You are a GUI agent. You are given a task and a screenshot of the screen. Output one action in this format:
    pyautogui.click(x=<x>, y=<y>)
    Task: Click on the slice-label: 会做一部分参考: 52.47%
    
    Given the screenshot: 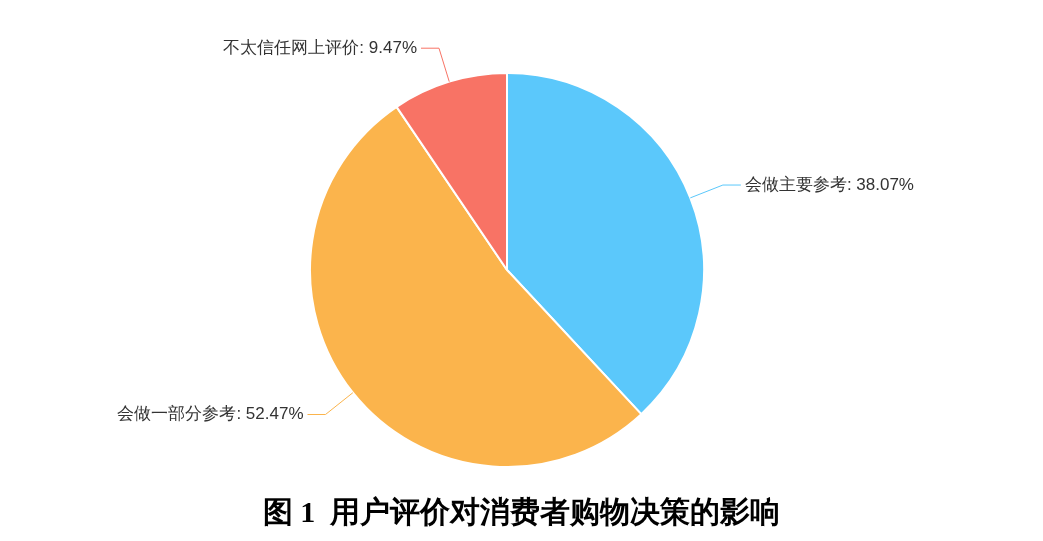 What is the action you would take?
    pyautogui.click(x=210, y=414)
    